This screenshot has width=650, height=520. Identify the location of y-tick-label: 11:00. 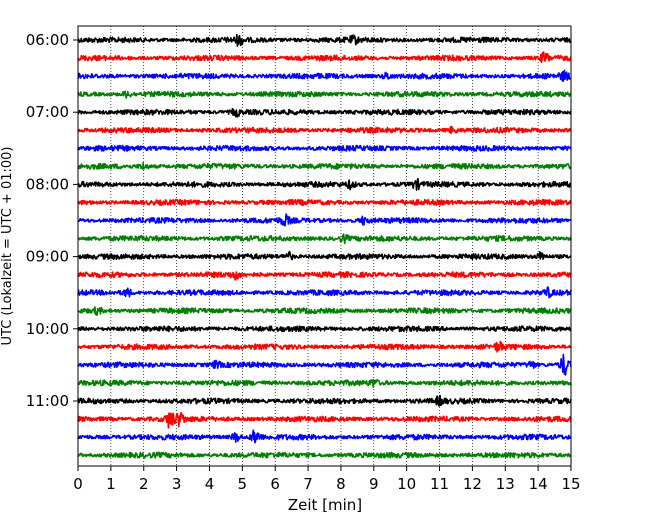
(47, 401).